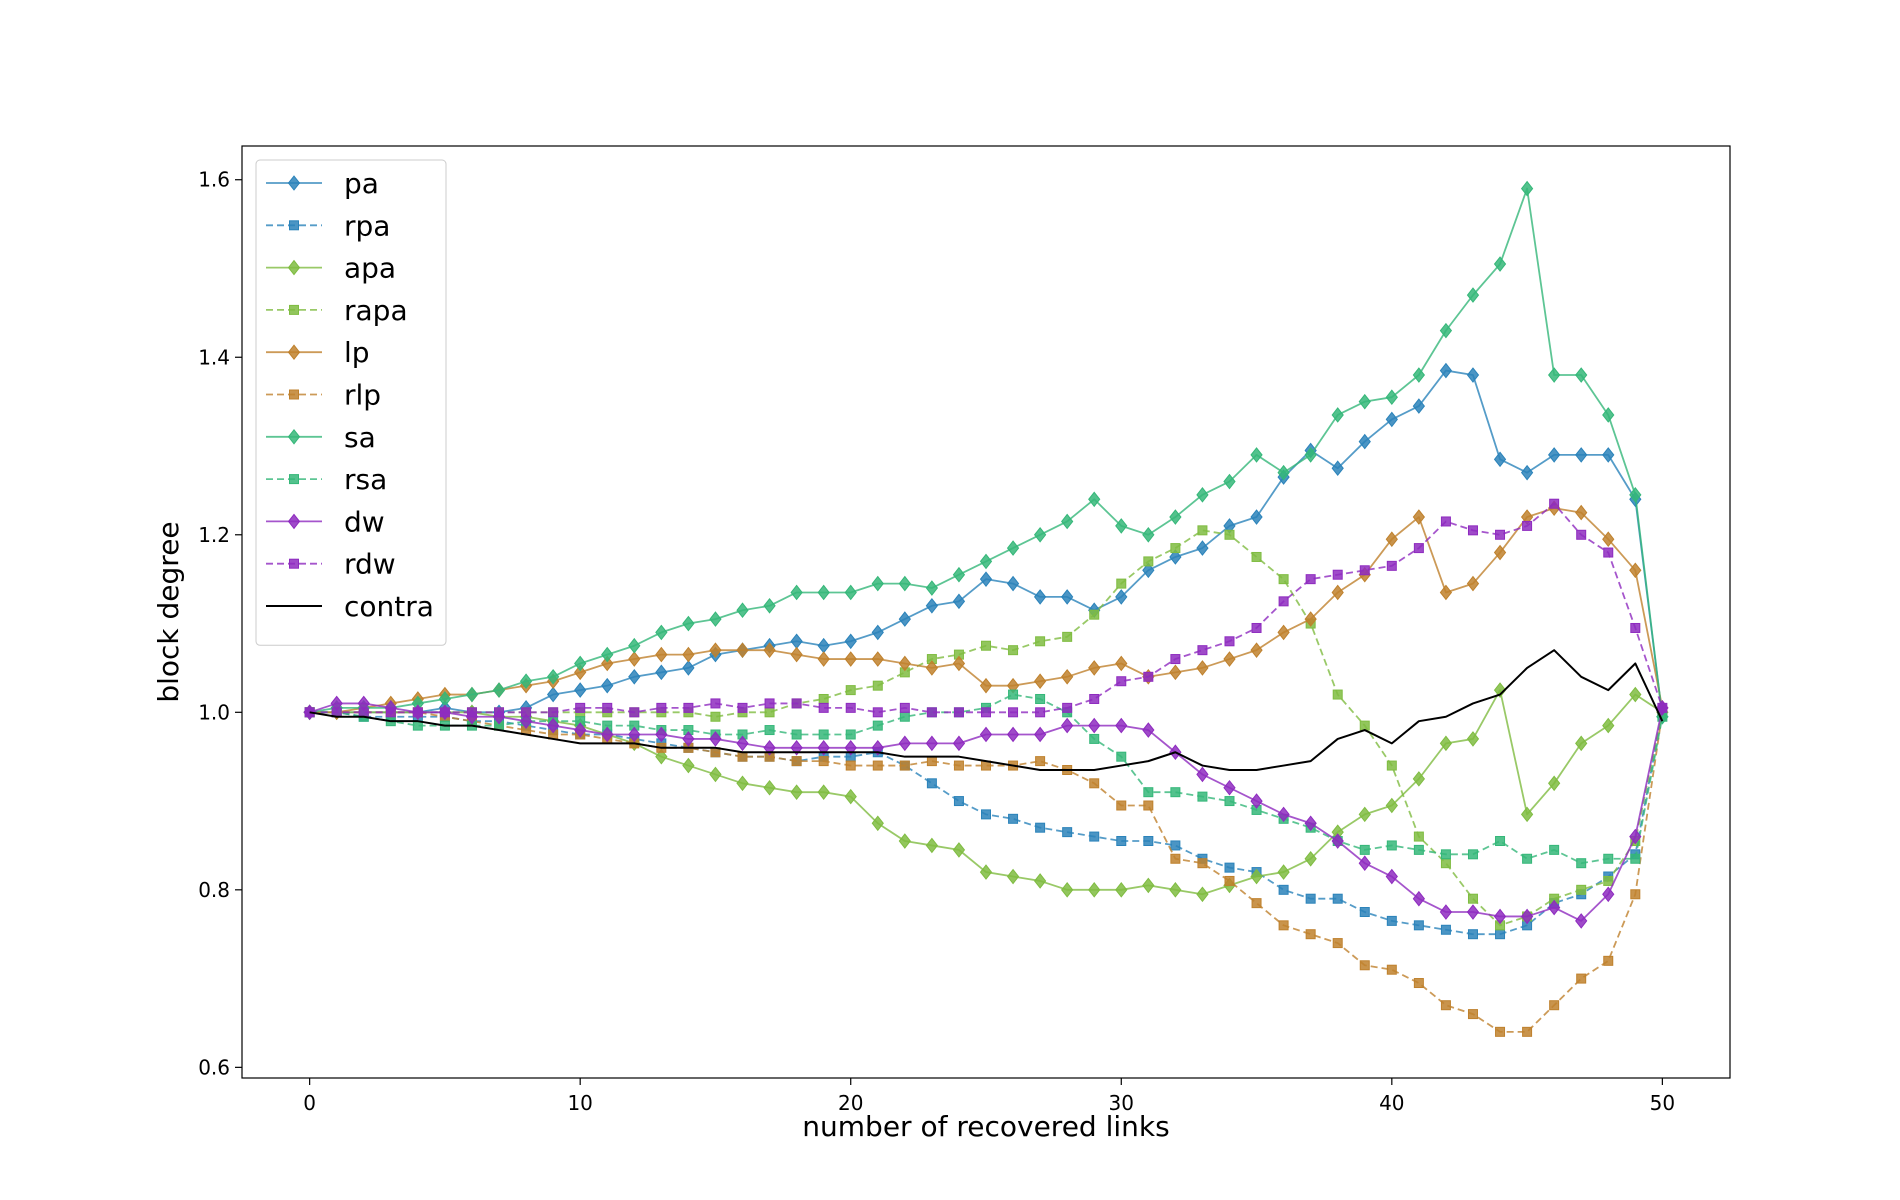 The width and height of the screenshot is (1900, 1200). I want to click on legend-box, so click(351, 402).